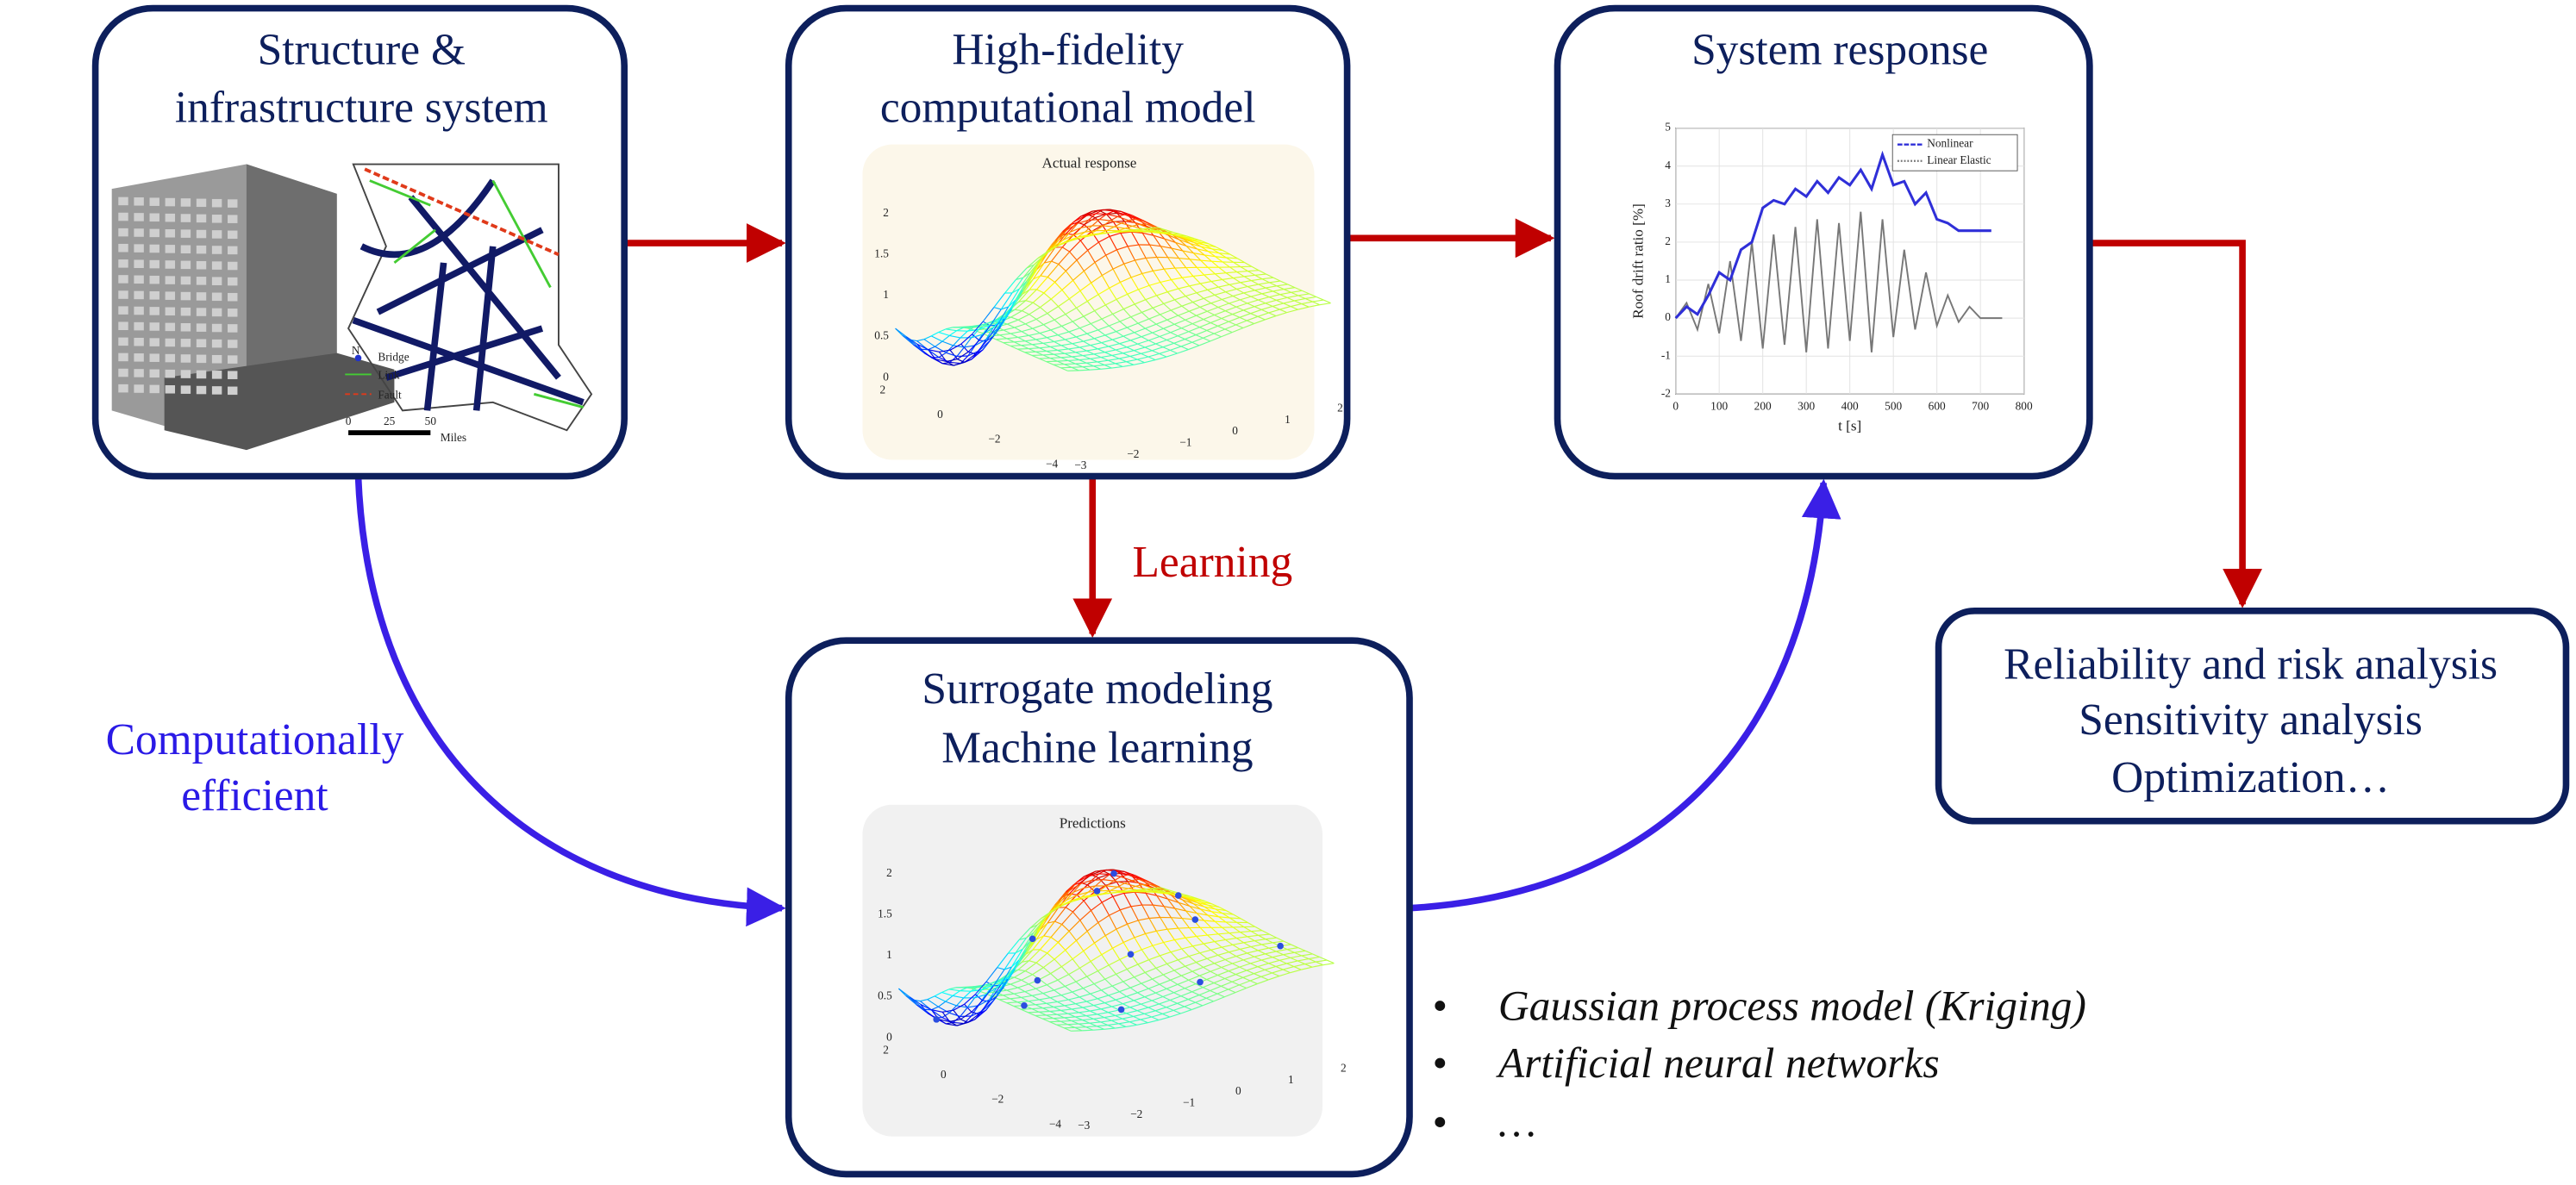 This screenshot has width=2576, height=1185. Describe the element at coordinates (1980, 406) in the screenshot. I see `x-tick-label: 700` at that location.